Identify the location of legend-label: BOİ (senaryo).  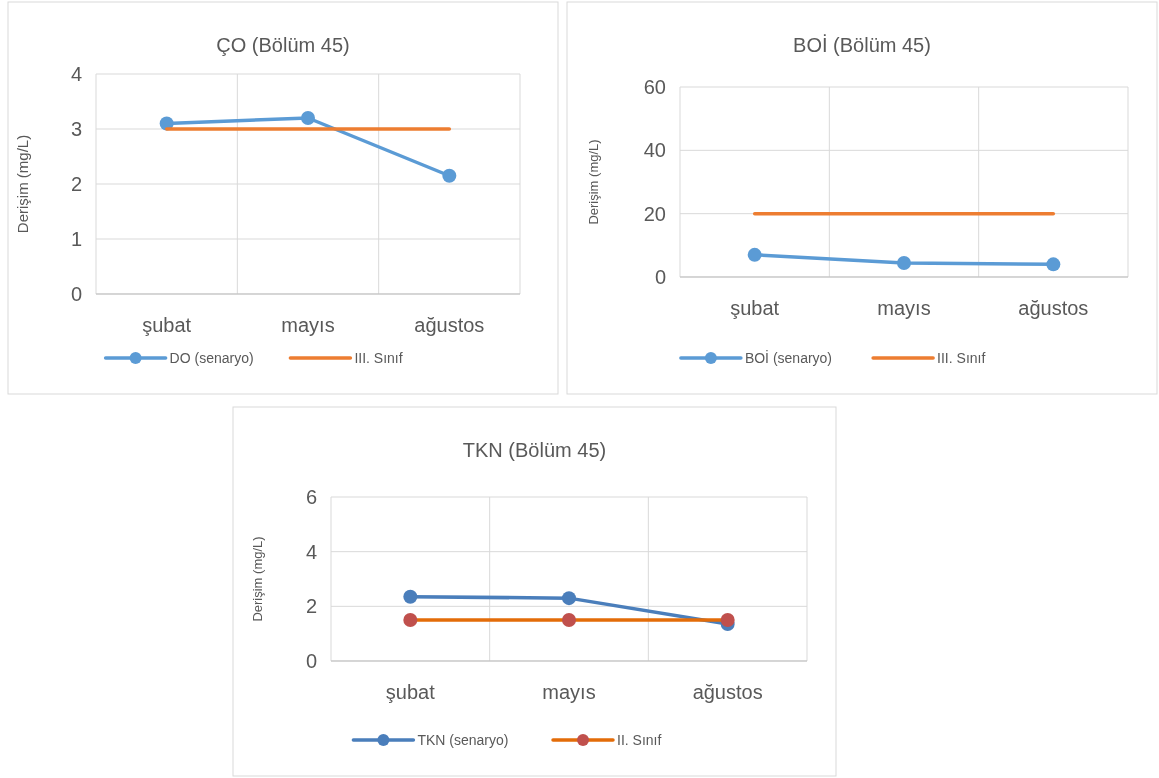
(788, 357).